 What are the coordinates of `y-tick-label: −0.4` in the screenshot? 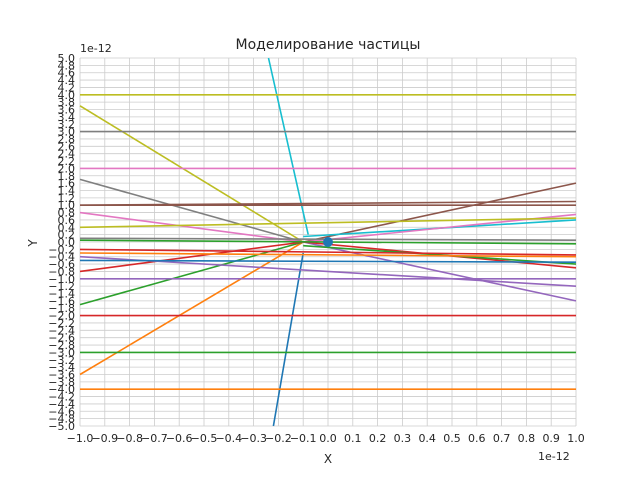 It's located at (61, 257).